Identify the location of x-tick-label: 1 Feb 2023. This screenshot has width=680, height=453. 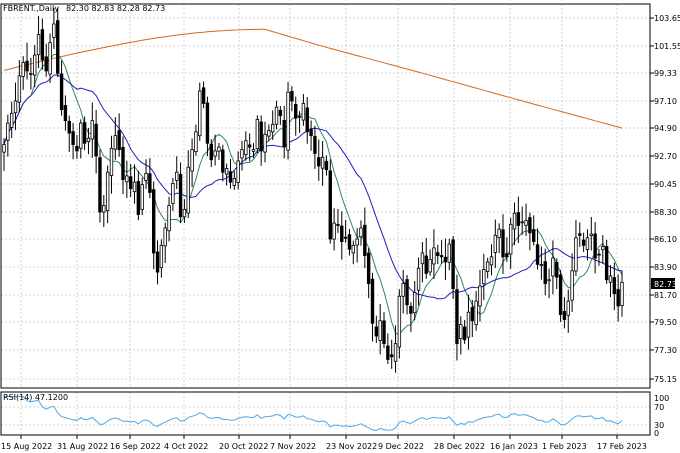
(564, 446).